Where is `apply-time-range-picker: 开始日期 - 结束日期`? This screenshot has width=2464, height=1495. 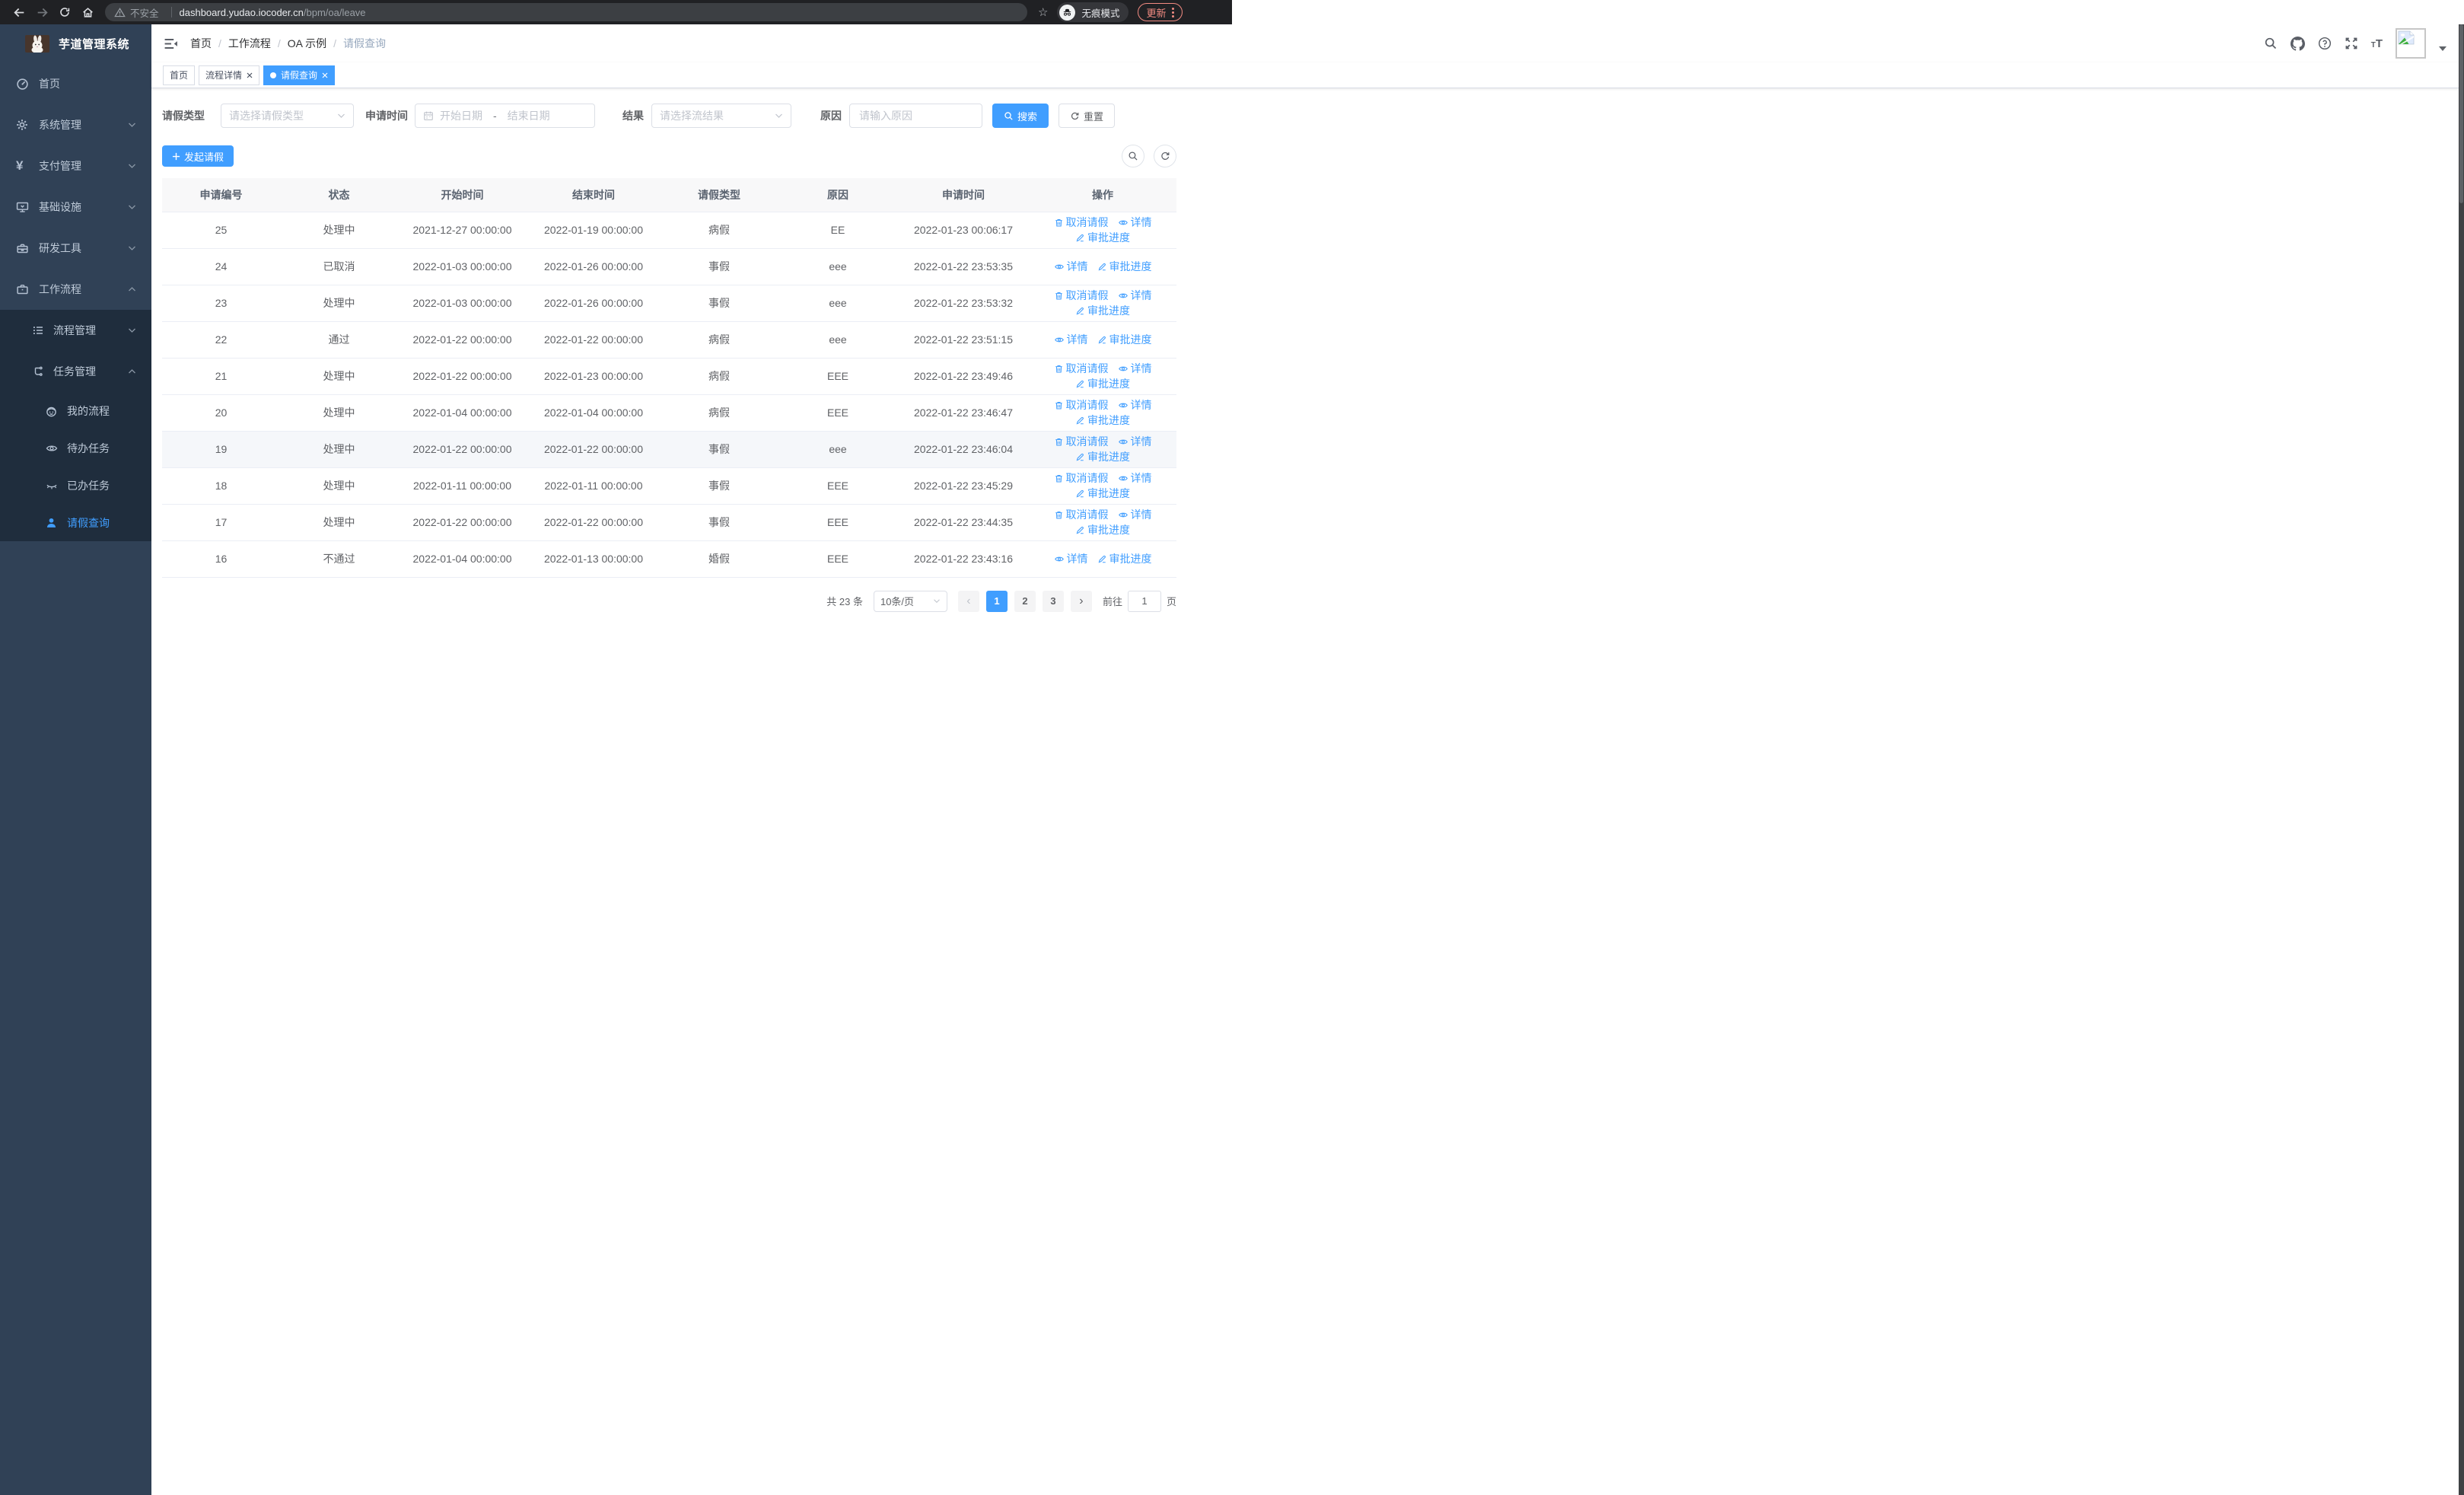
apply-time-range-picker: 开始日期 - 结束日期 is located at coordinates (505, 116).